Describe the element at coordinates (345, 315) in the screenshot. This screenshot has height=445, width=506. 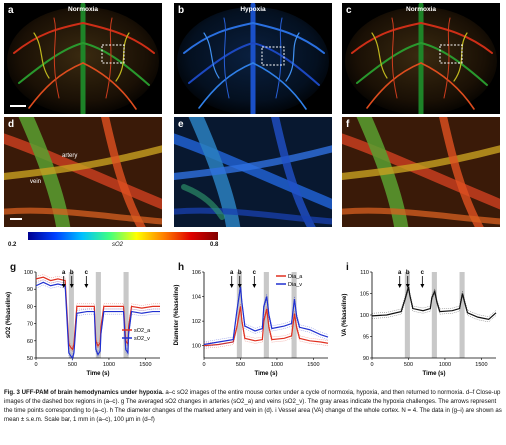
I see `y-axis-label: VA (%baseline)` at that location.